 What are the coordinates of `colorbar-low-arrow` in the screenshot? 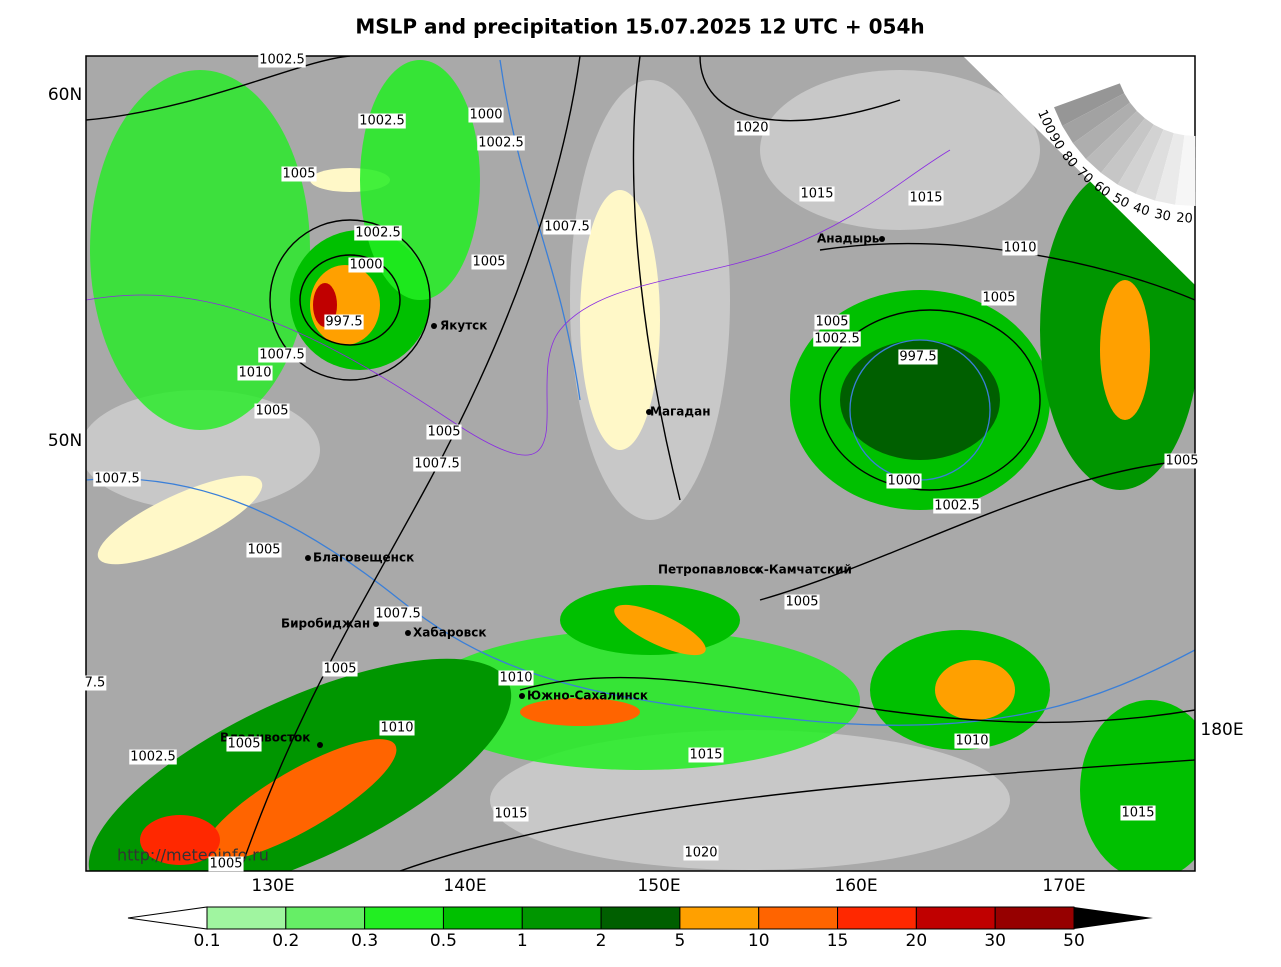 It's located at (167, 918).